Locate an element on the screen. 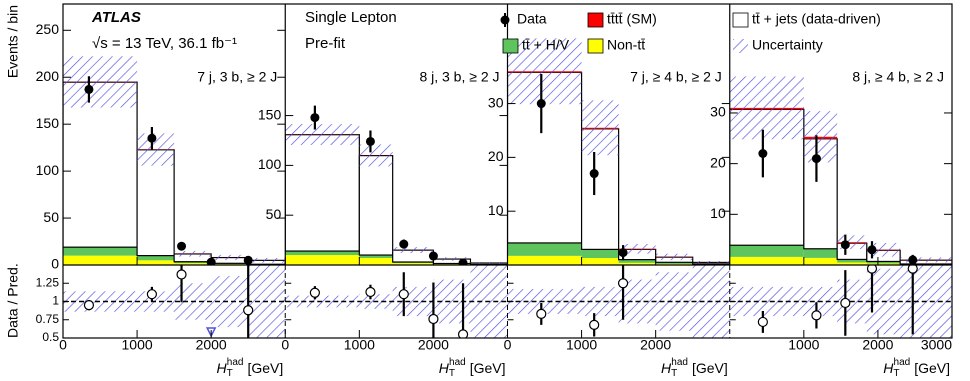 The width and height of the screenshot is (970, 381). legend-label: Non-tt̄ is located at coordinates (626, 45).